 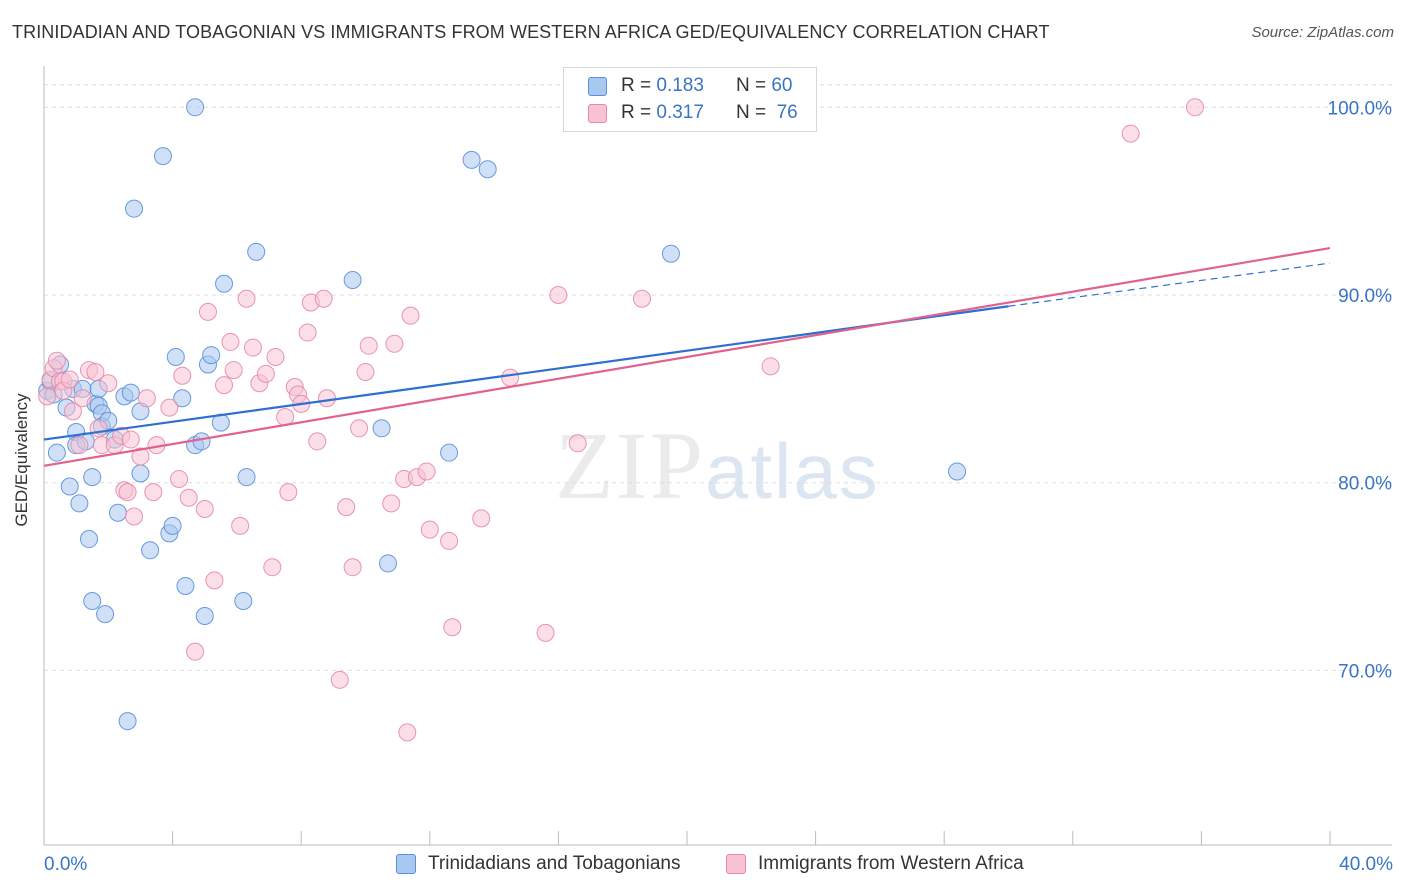 What do you see at coordinates (1365, 296) in the screenshot?
I see `y-tick-label: 90.0%` at bounding box center [1365, 296].